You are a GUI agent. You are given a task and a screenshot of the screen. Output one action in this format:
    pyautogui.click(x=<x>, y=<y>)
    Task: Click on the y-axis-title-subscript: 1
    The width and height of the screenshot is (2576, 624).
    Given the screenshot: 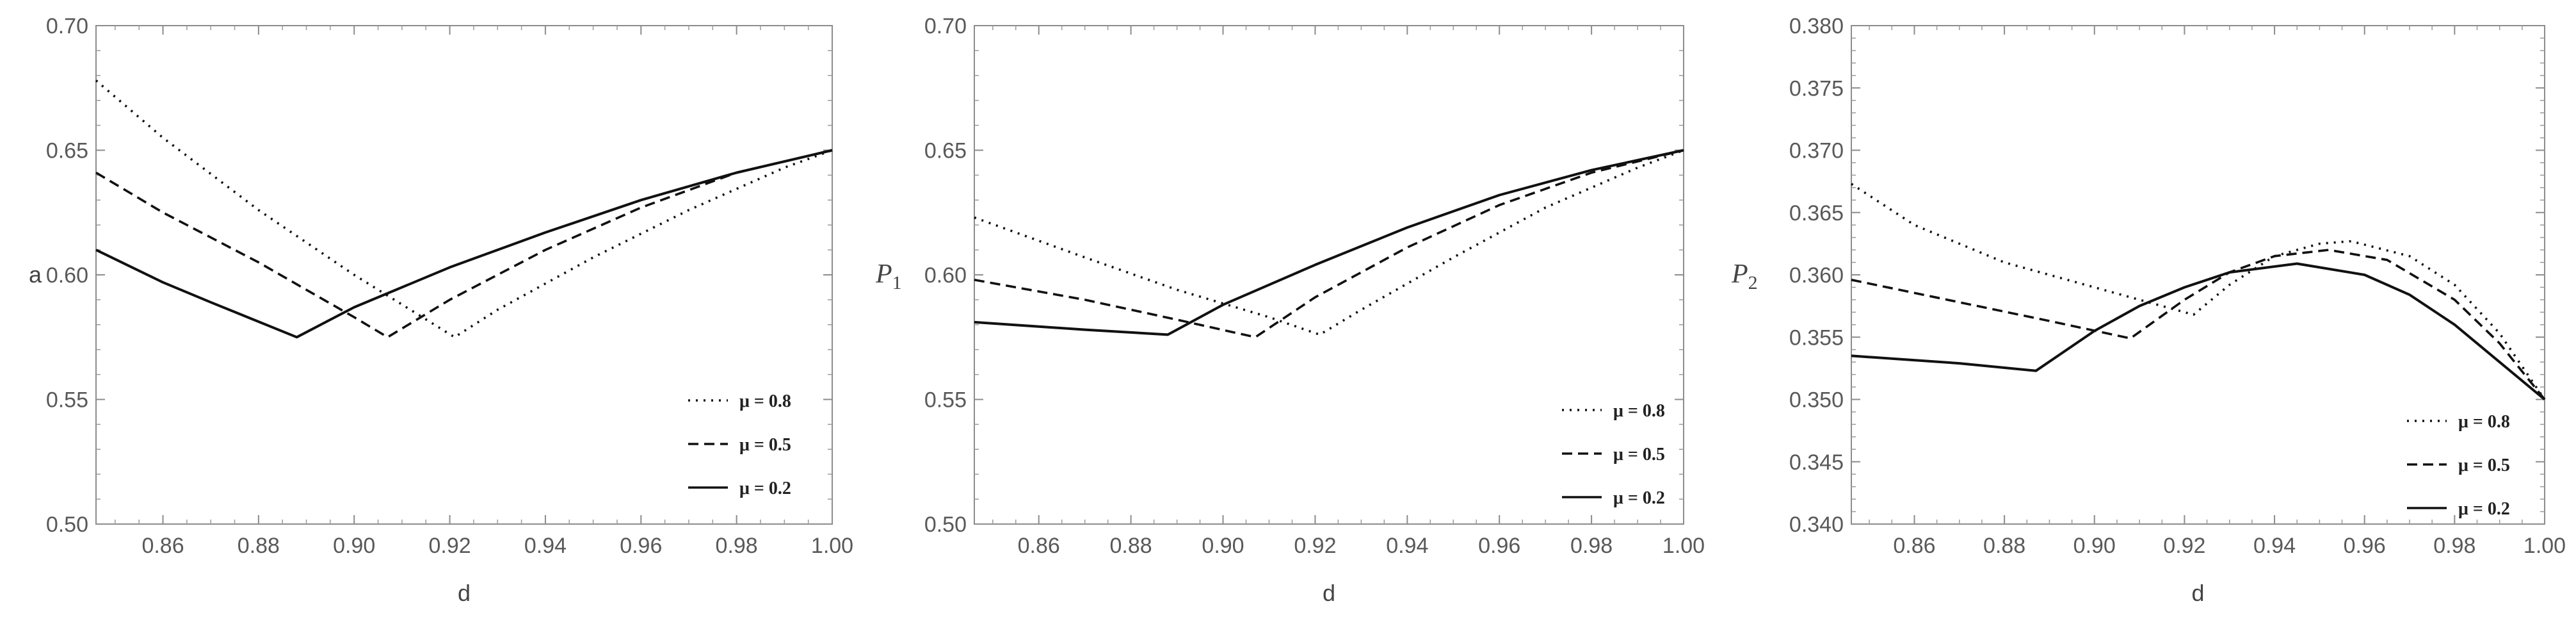 What is the action you would take?
    pyautogui.click(x=897, y=282)
    